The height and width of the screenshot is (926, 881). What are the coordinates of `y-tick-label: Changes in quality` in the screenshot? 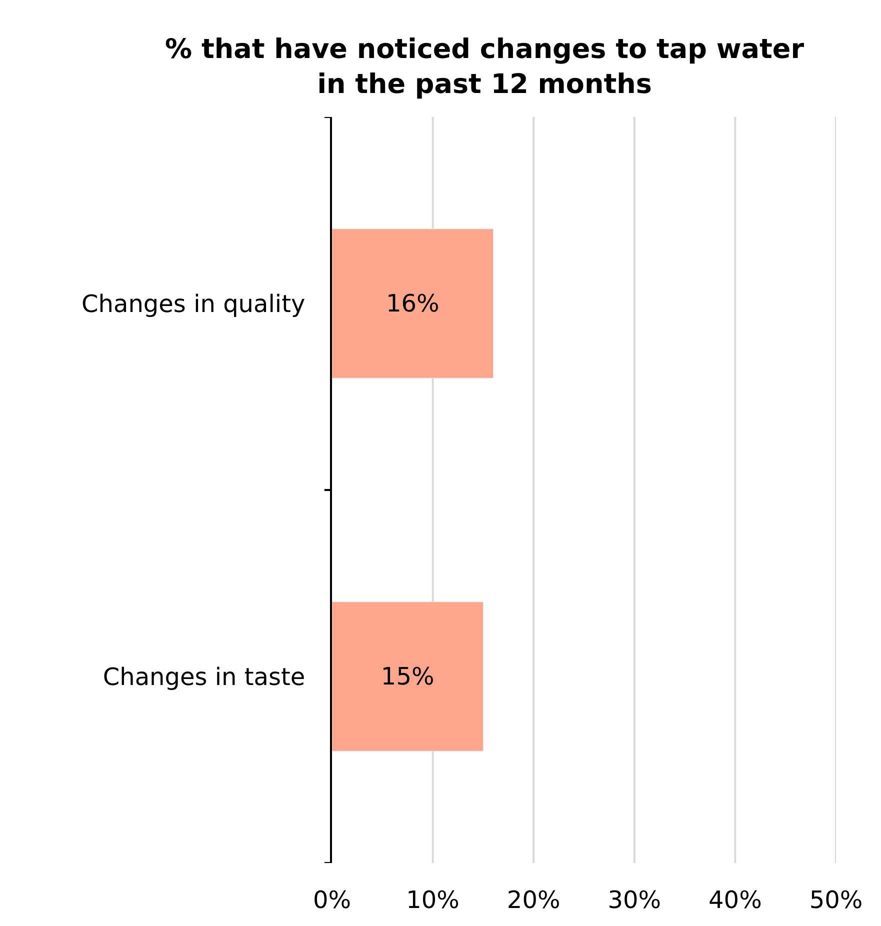 It's located at (194, 304).